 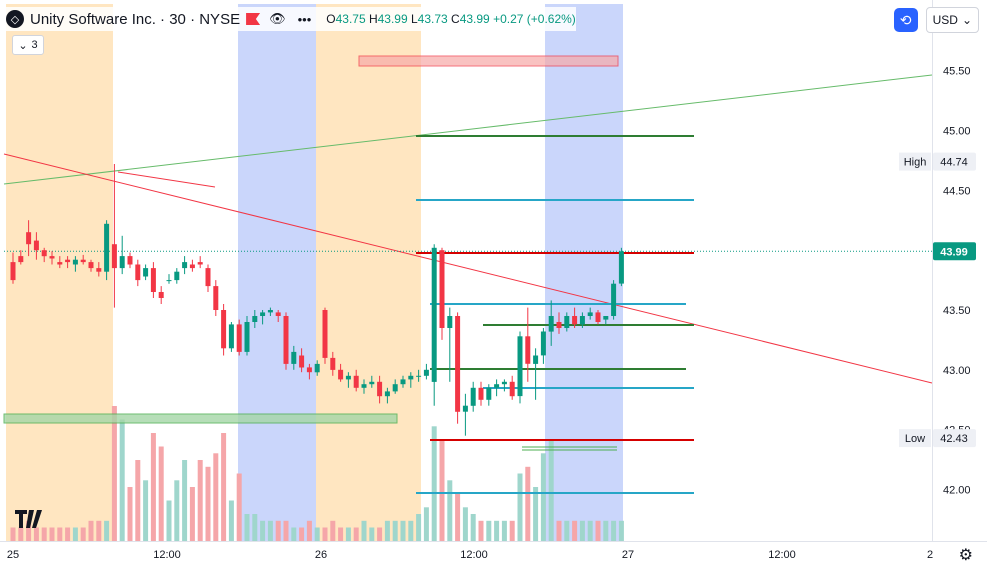 What do you see at coordinates (905, 20) in the screenshot?
I see `sync-icon: ⟲` at bounding box center [905, 20].